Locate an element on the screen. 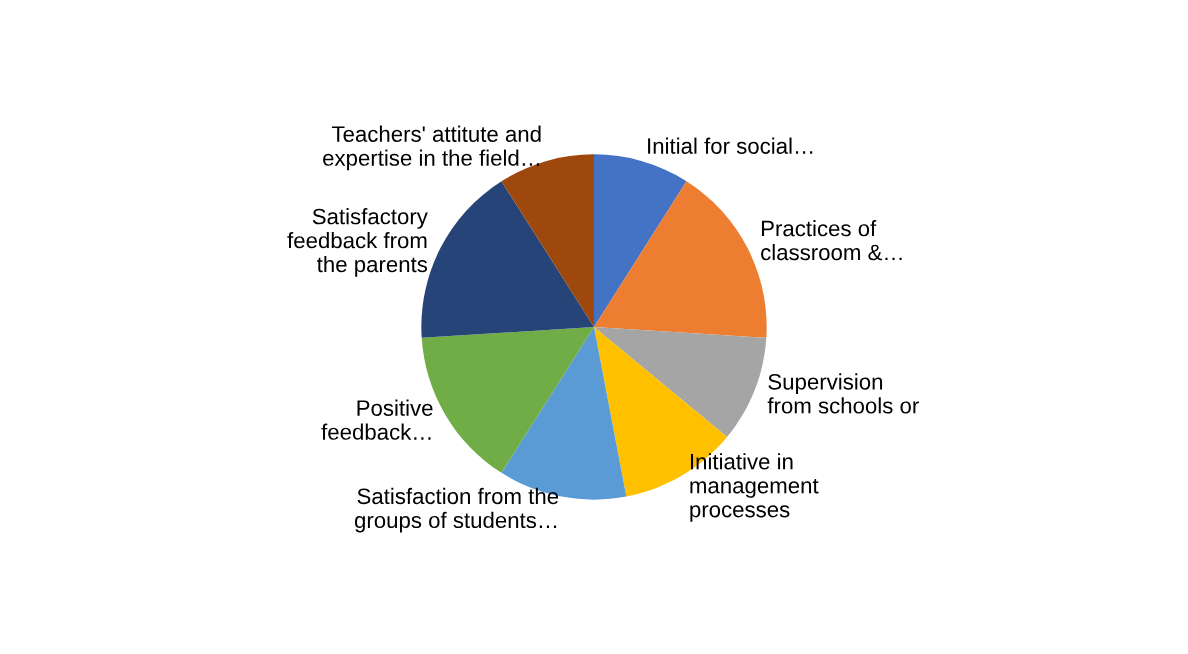 This screenshot has height=654, width=1188. slice-label: Satisfactory feedback from the parents is located at coordinates (357, 242).